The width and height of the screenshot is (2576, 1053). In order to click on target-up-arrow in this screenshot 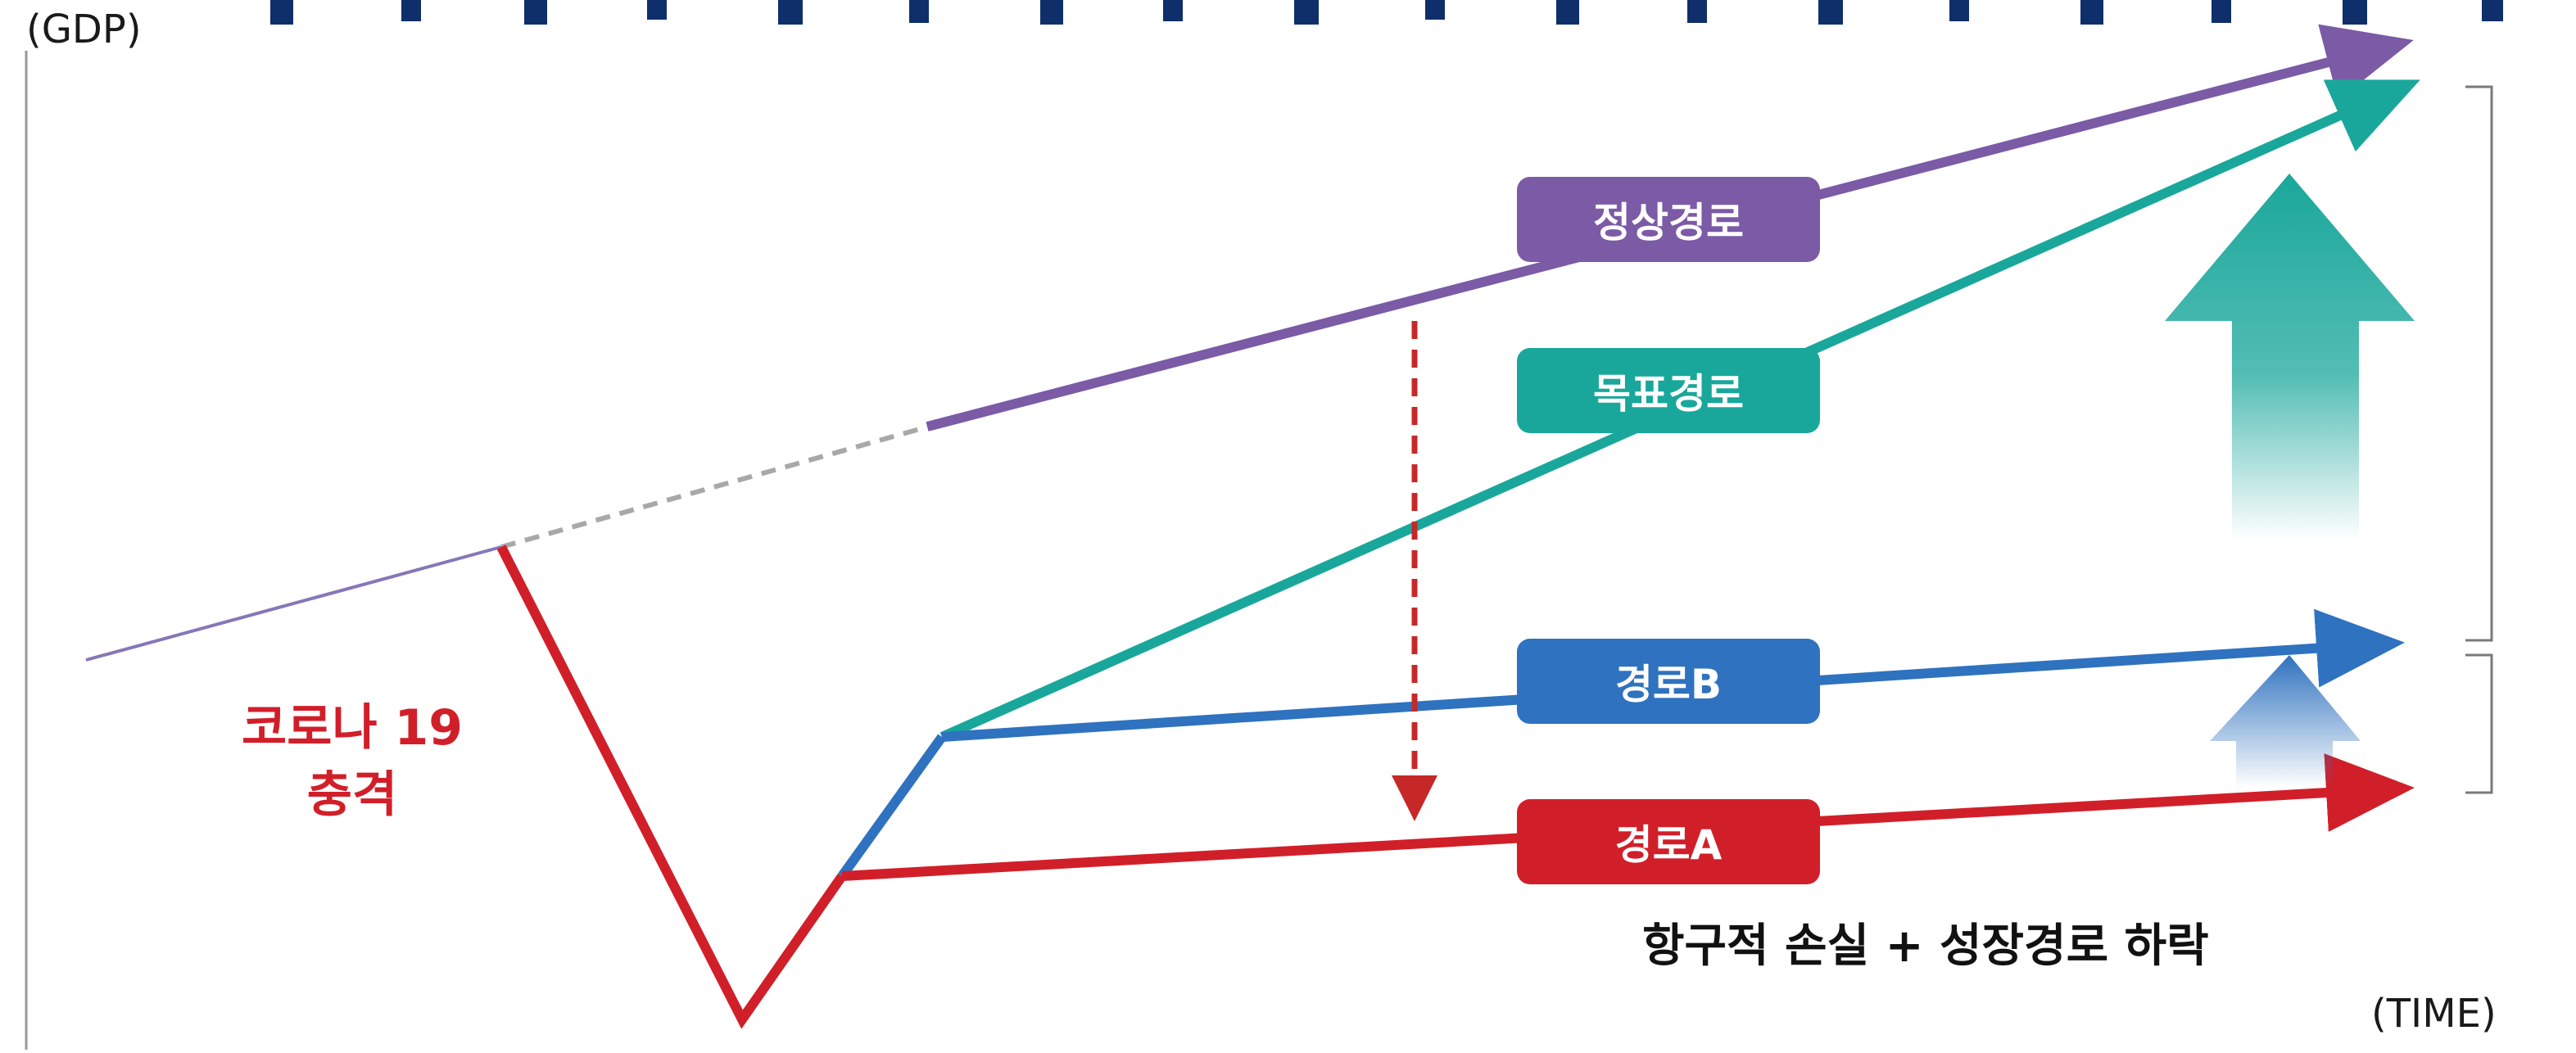, I will do `click(2290, 357)`.